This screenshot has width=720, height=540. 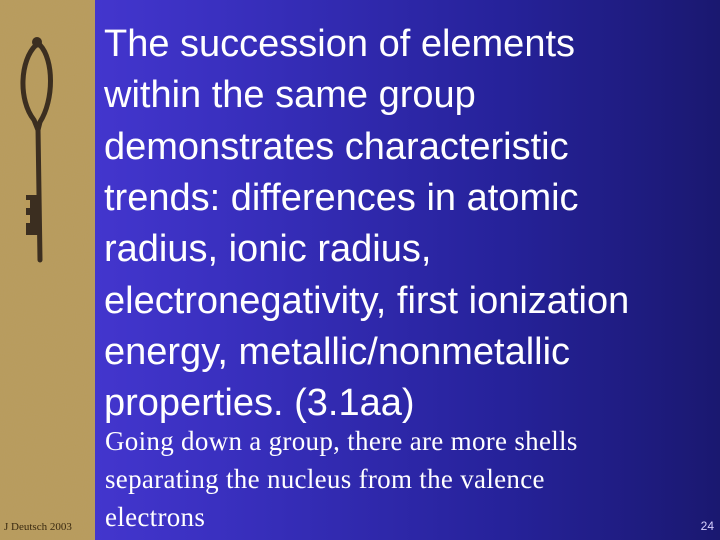 What do you see at coordinates (259, 403) in the screenshot?
I see `title-line: properties. (3.1aa)` at bounding box center [259, 403].